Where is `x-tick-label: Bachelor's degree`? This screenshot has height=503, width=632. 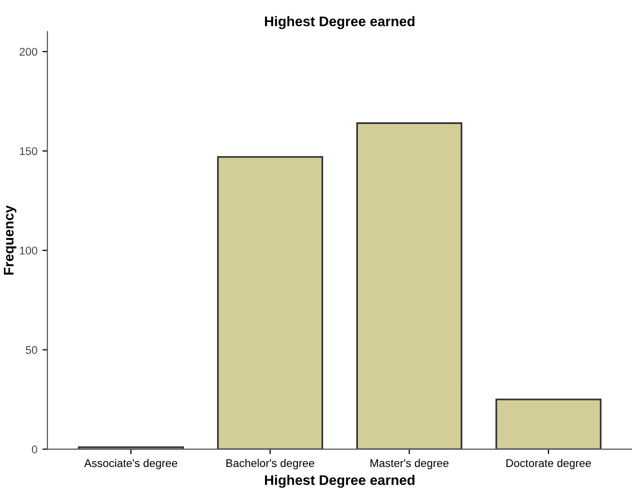 x-tick-label: Bachelor's degree is located at coordinates (270, 464).